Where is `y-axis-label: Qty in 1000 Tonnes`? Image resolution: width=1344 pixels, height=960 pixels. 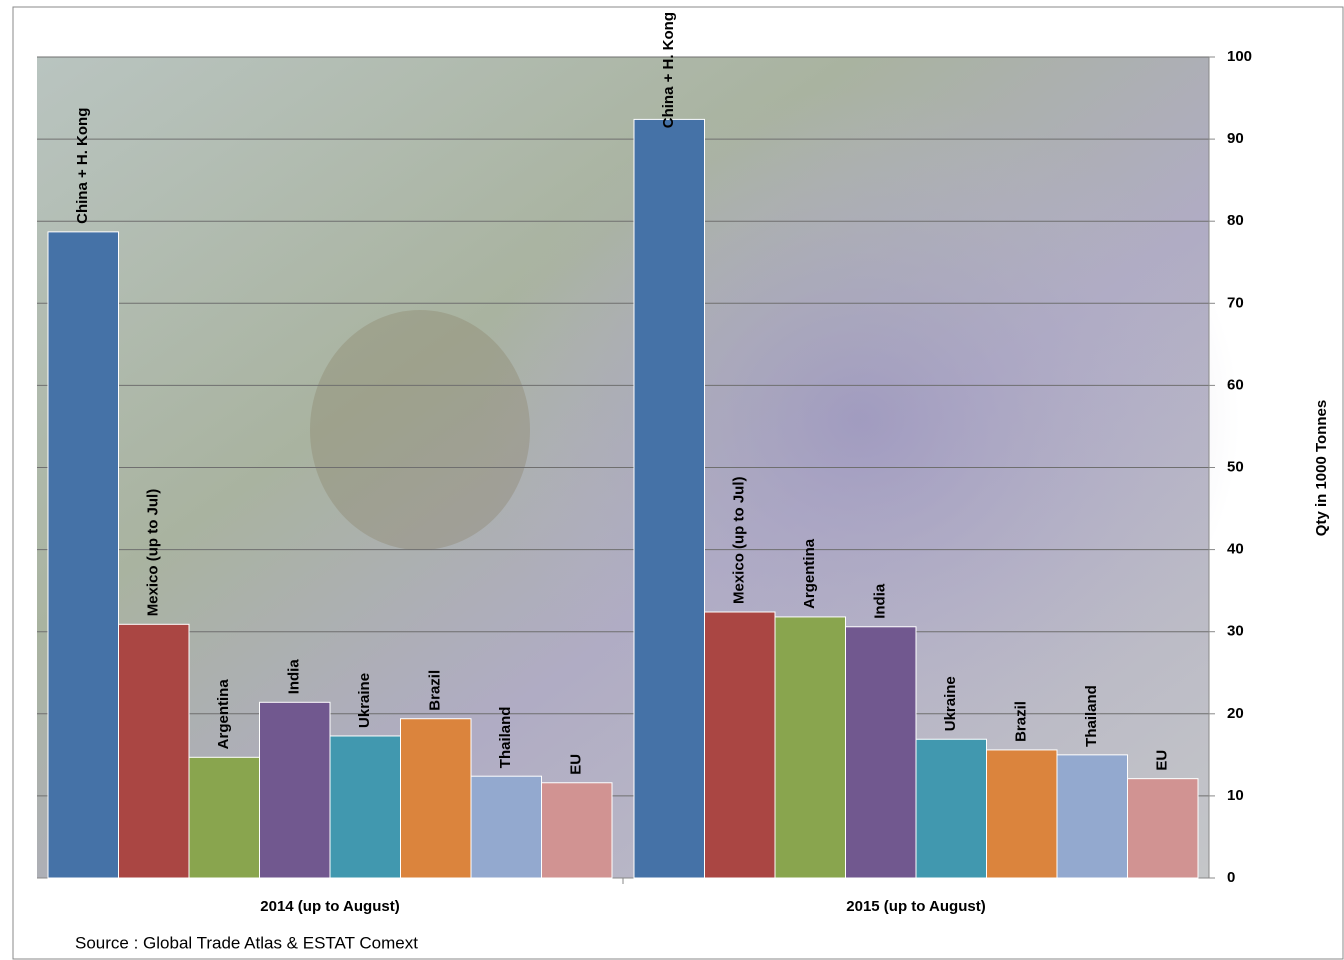 y-axis-label: Qty in 1000 Tonnes is located at coordinates (1321, 468).